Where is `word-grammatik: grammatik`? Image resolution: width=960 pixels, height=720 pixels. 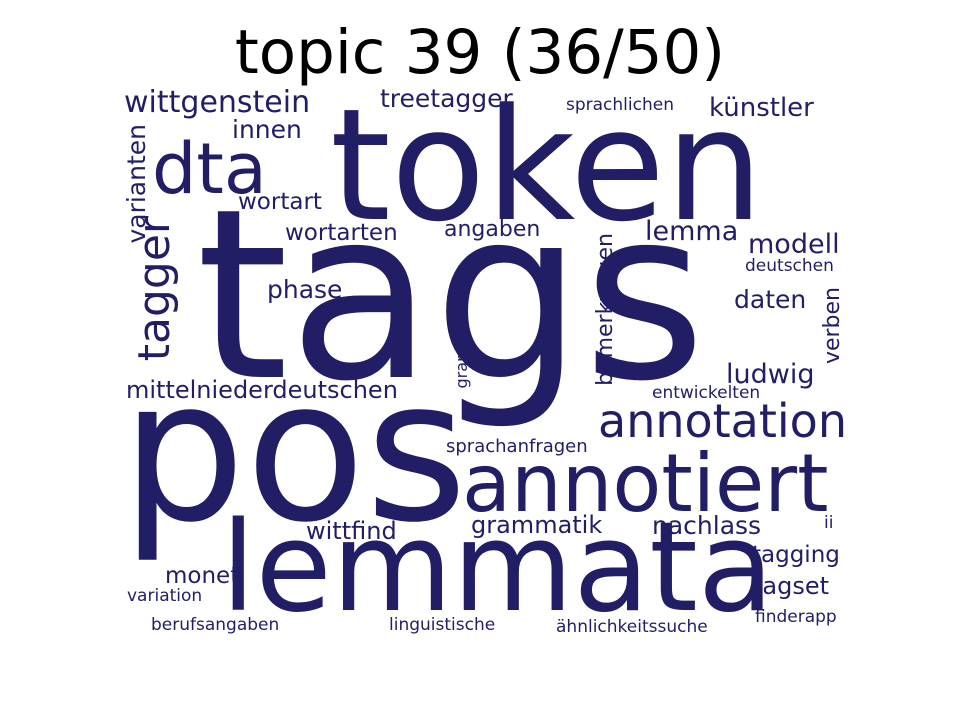
word-grammatik: grammatik is located at coordinates (537, 525).